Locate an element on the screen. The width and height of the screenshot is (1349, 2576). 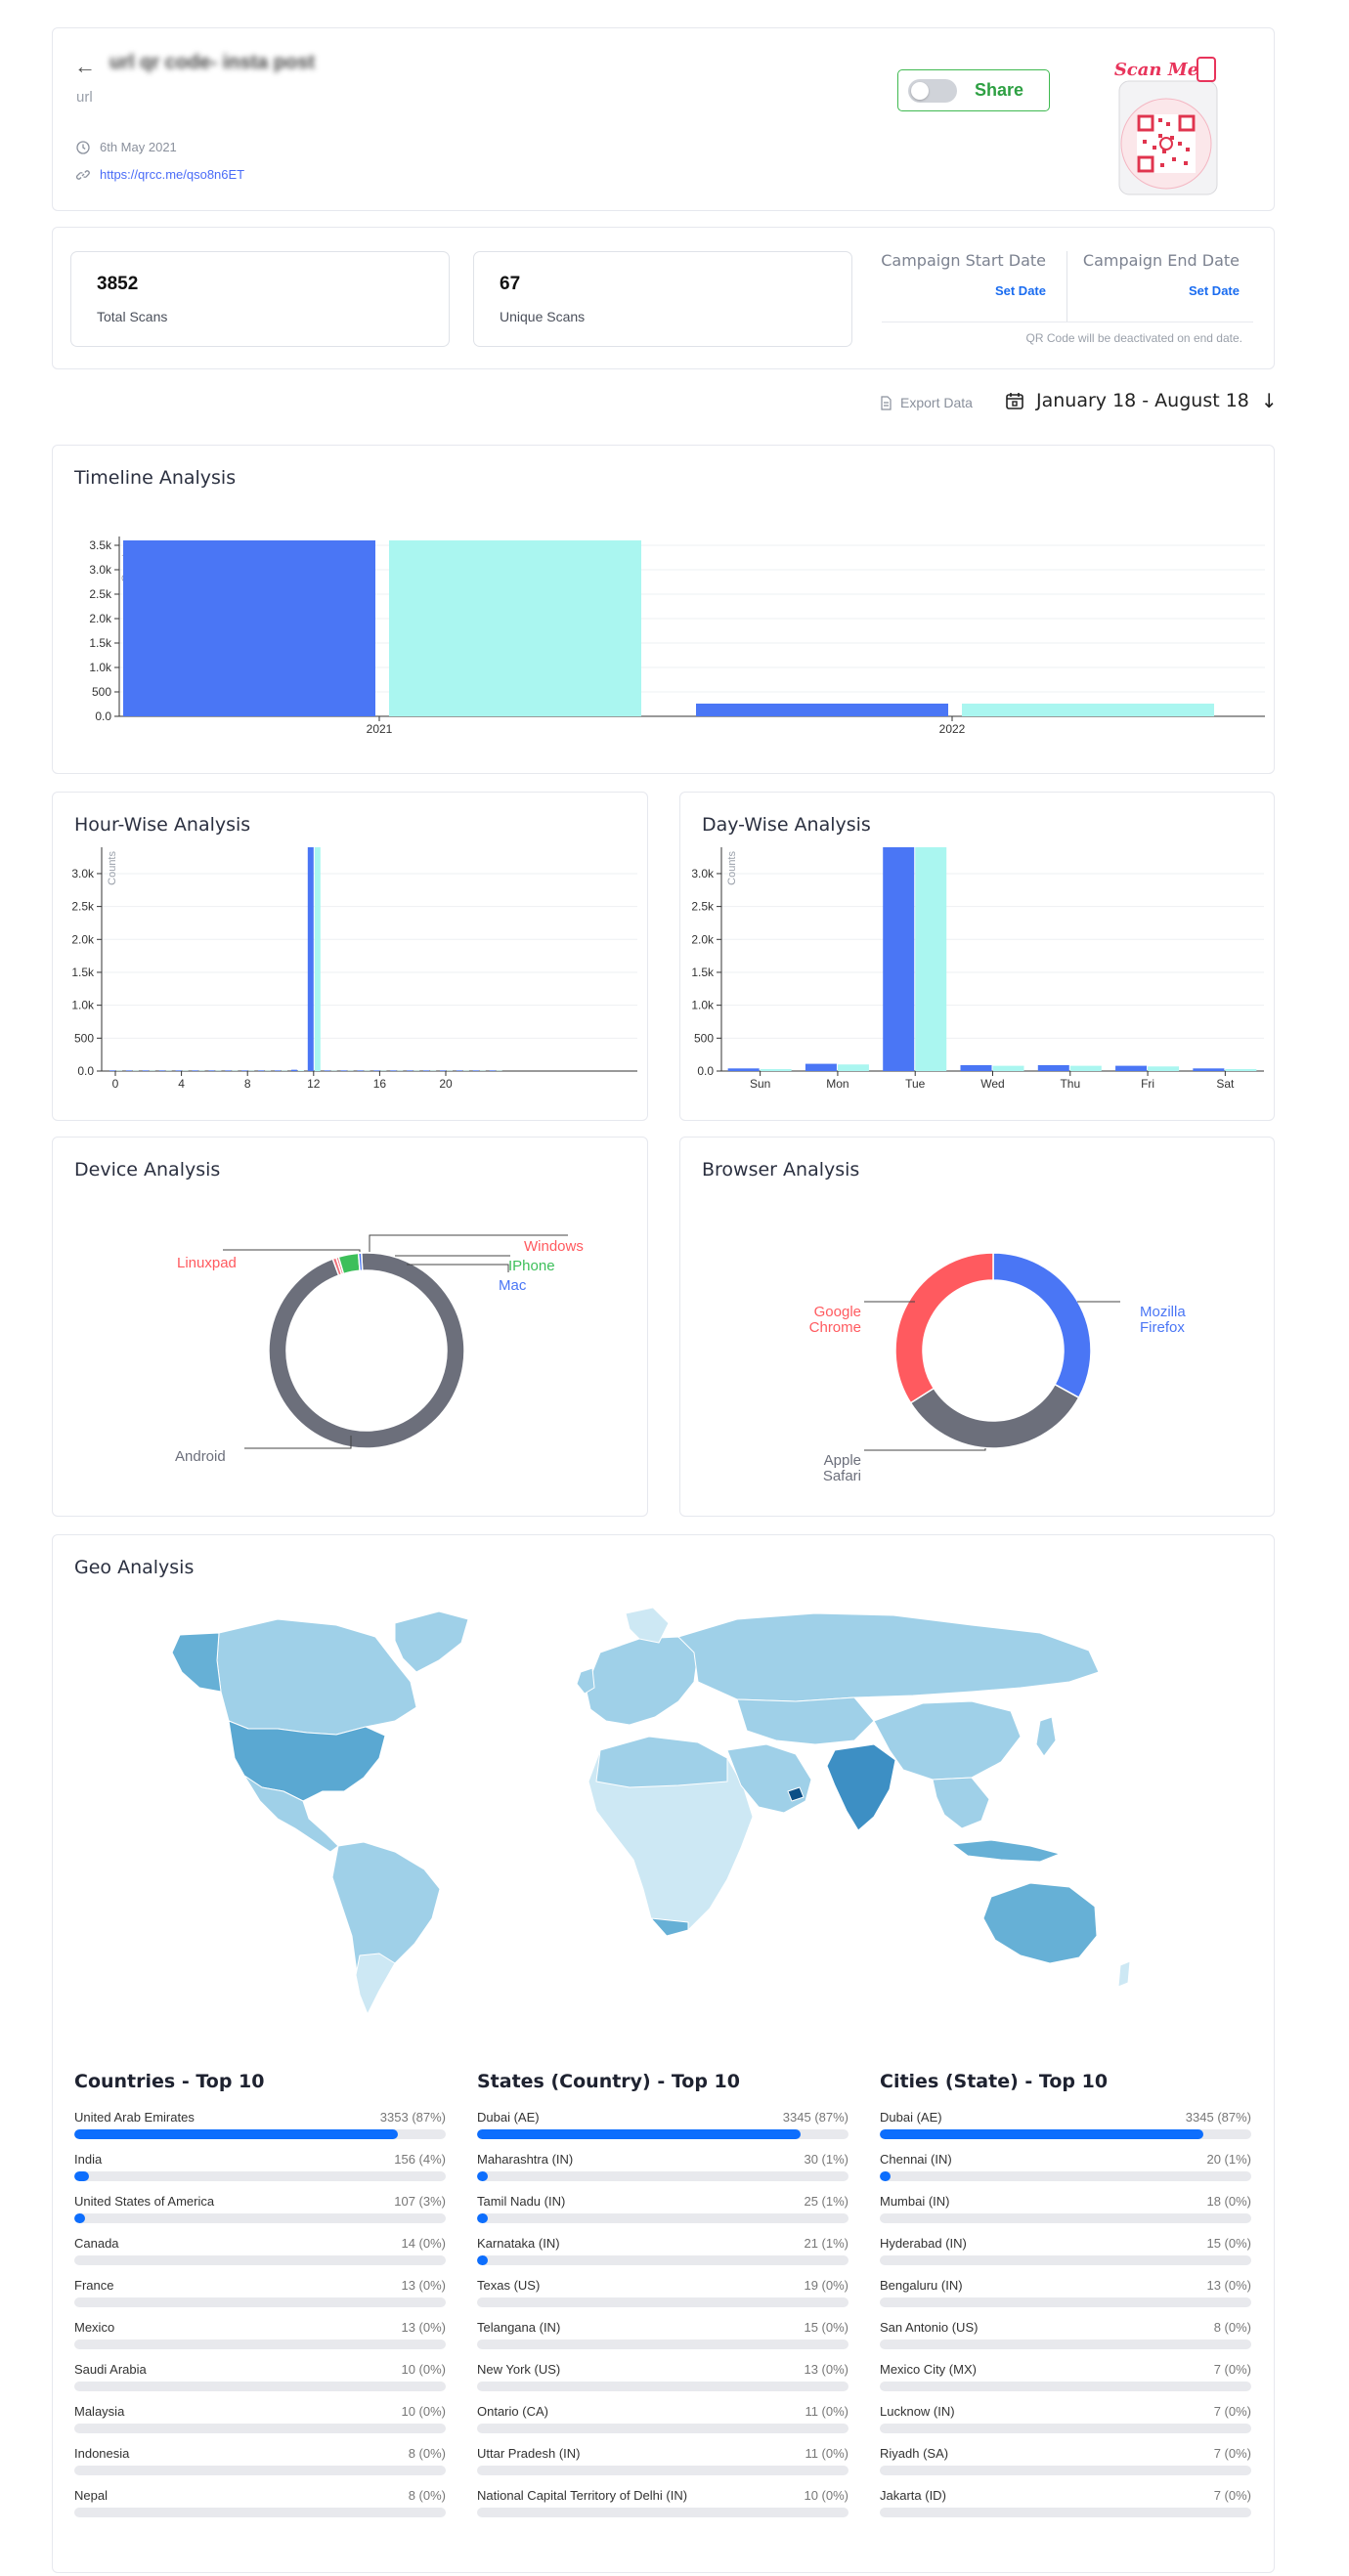
top-list-row: Saudi Arabia 10 (0%) is located at coordinates (260, 2369).